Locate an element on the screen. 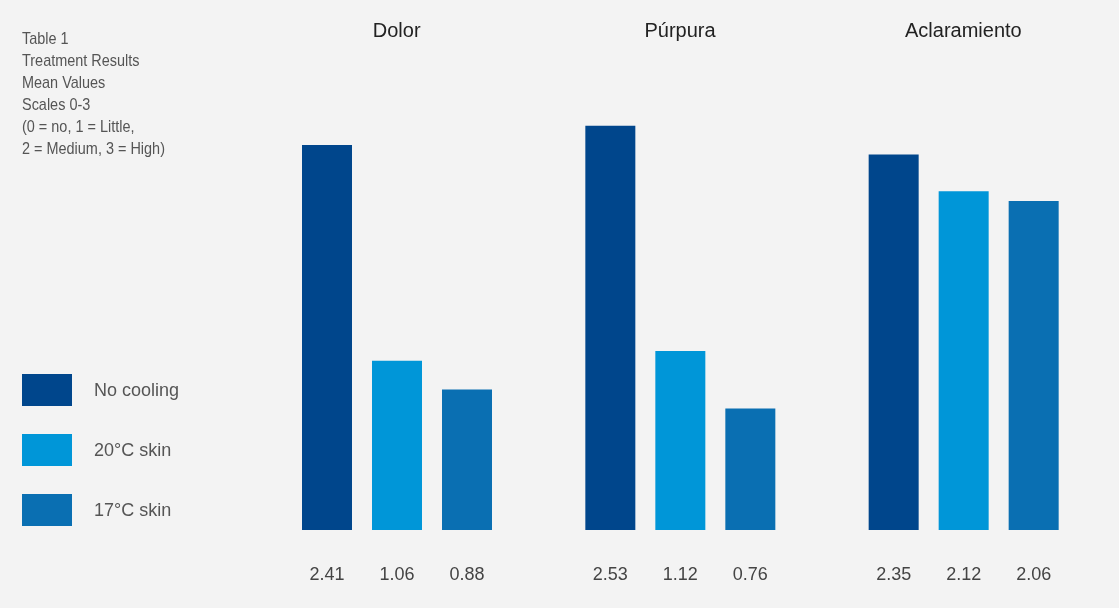 This screenshot has width=1119, height=608. data-label: 2.35 is located at coordinates (894, 574).